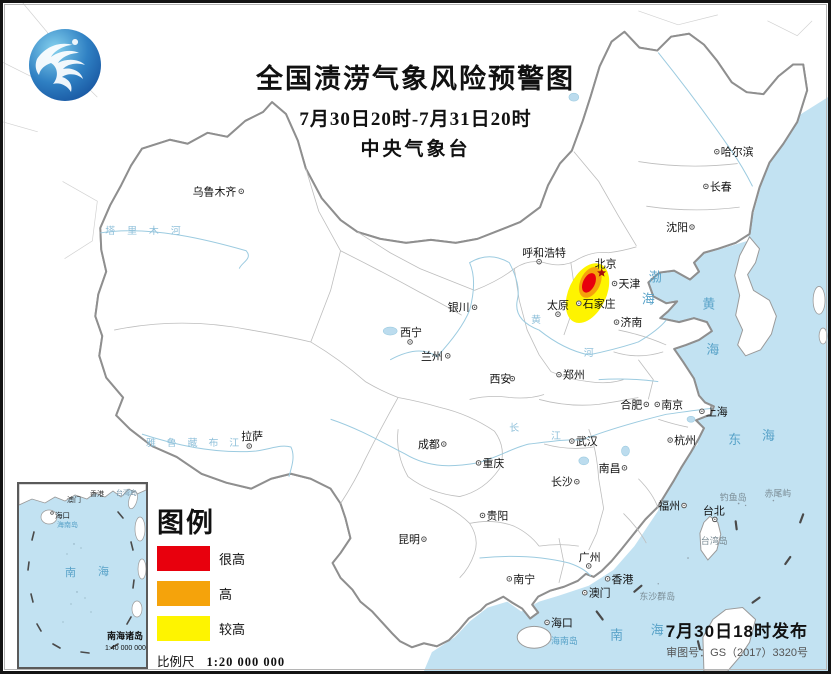 This screenshot has height=674, width=831. What do you see at coordinates (562, 622) in the screenshot?
I see `city-label: 海口` at bounding box center [562, 622].